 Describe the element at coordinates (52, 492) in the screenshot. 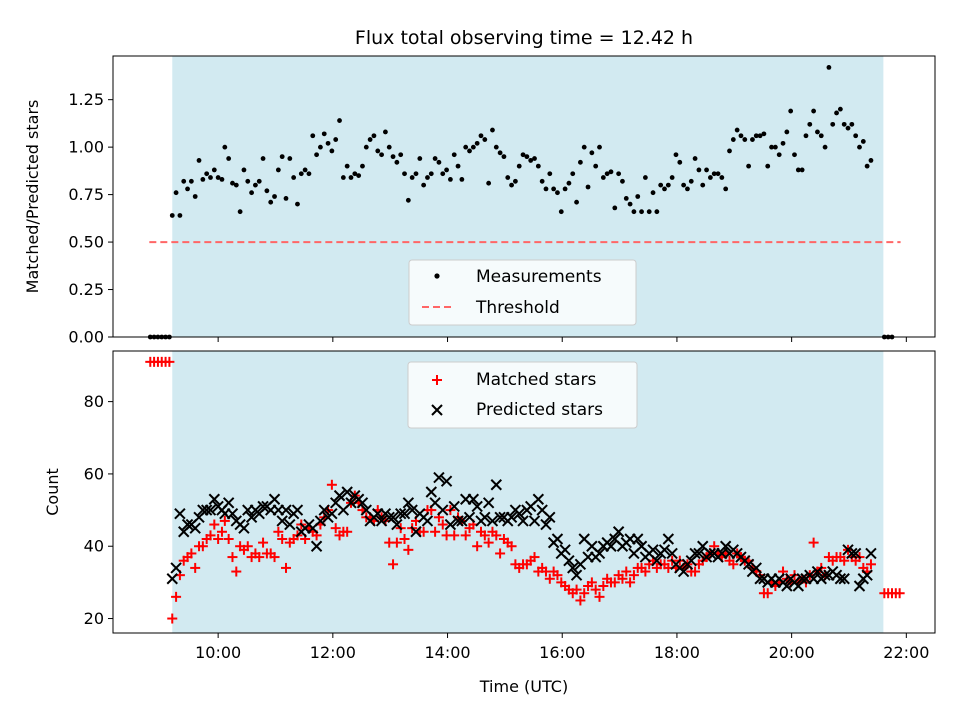

I see `bottom-y-axis-label: Count` at that location.